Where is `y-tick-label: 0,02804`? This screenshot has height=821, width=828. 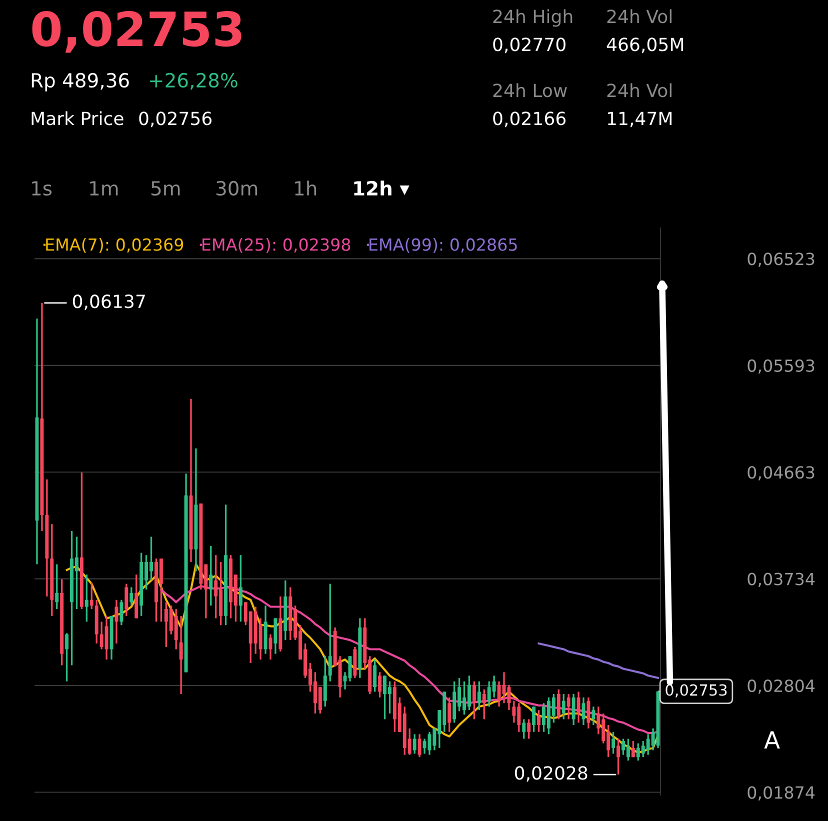
y-tick-label: 0,02804 is located at coordinates (781, 686).